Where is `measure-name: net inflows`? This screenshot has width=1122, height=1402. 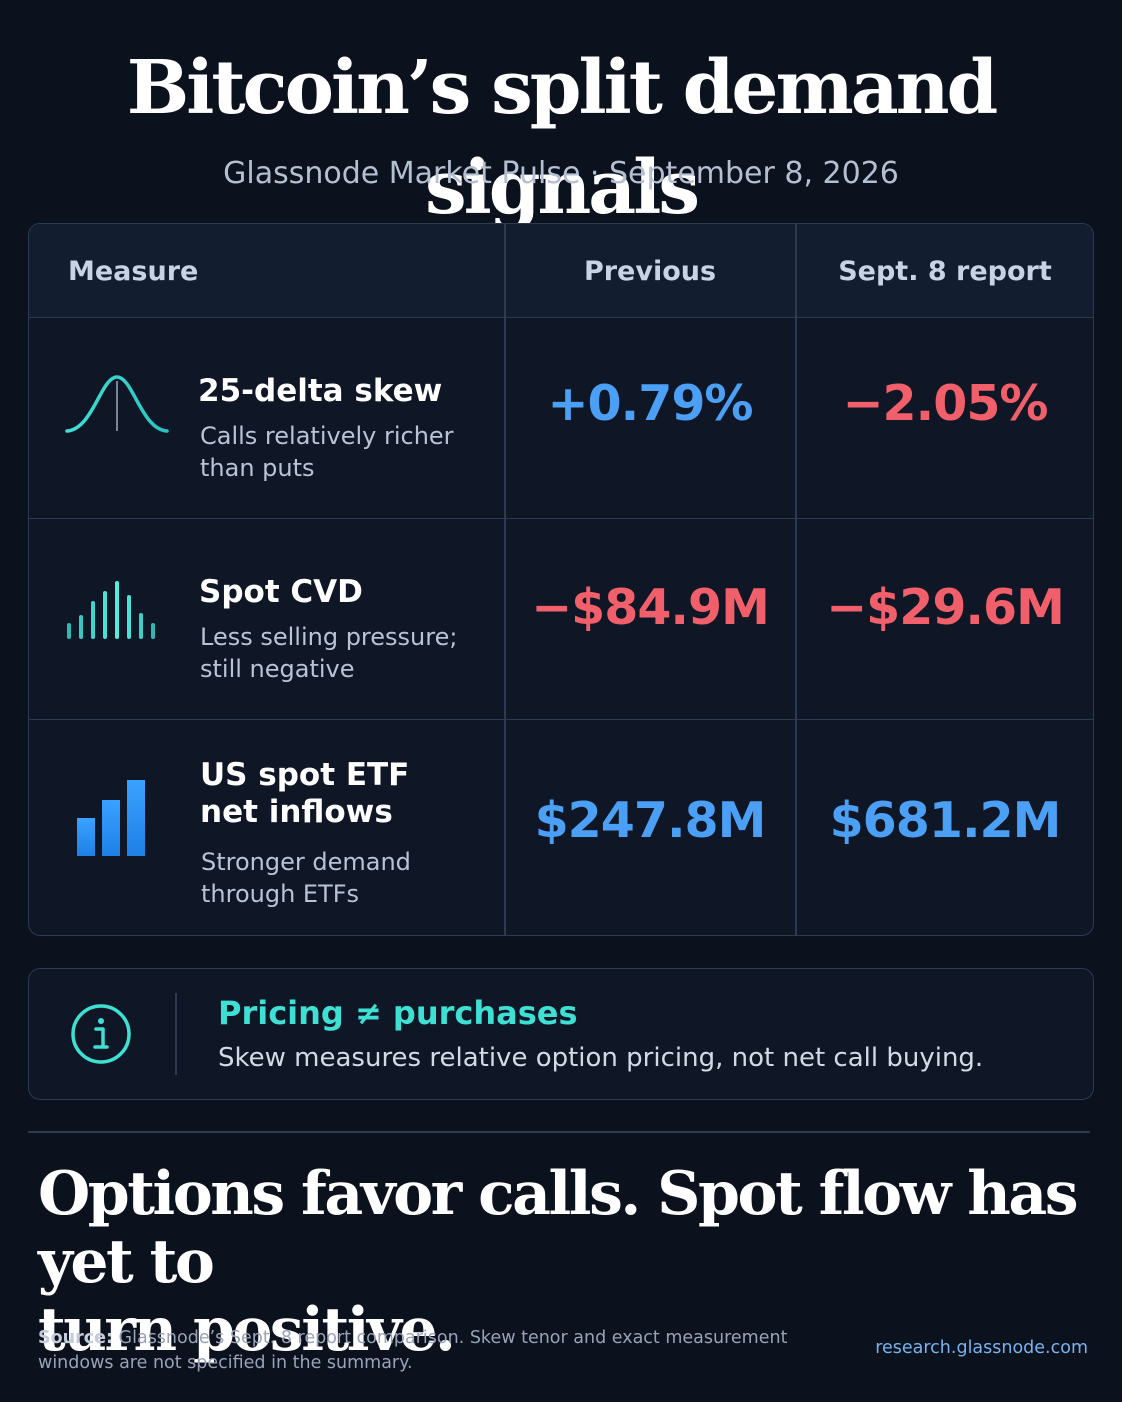
measure-name: net inflows is located at coordinates (296, 812).